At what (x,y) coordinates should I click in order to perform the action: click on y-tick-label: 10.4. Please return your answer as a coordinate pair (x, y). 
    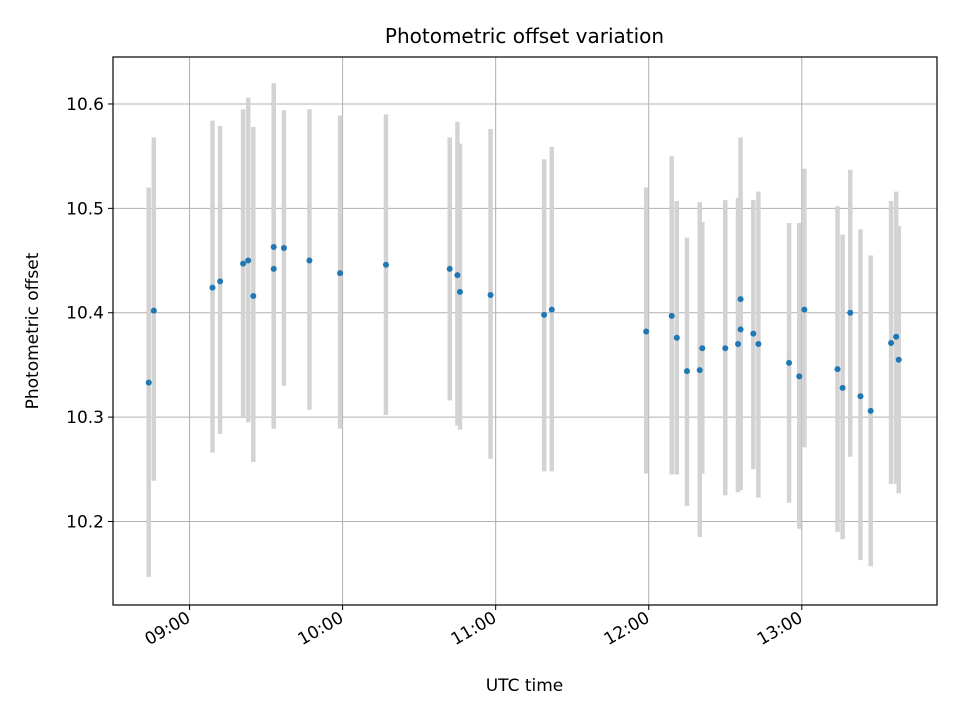
    Looking at the image, I should click on (85, 314).